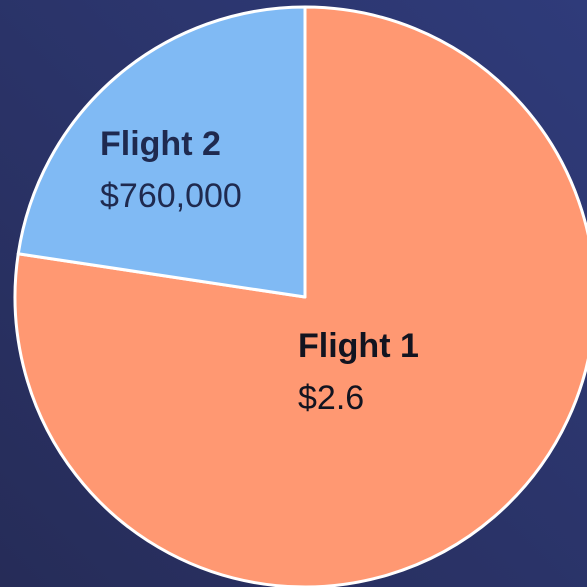 Image resolution: width=587 pixels, height=587 pixels. Describe the element at coordinates (358, 346) in the screenshot. I see `slice-label: Flight 1` at that location.